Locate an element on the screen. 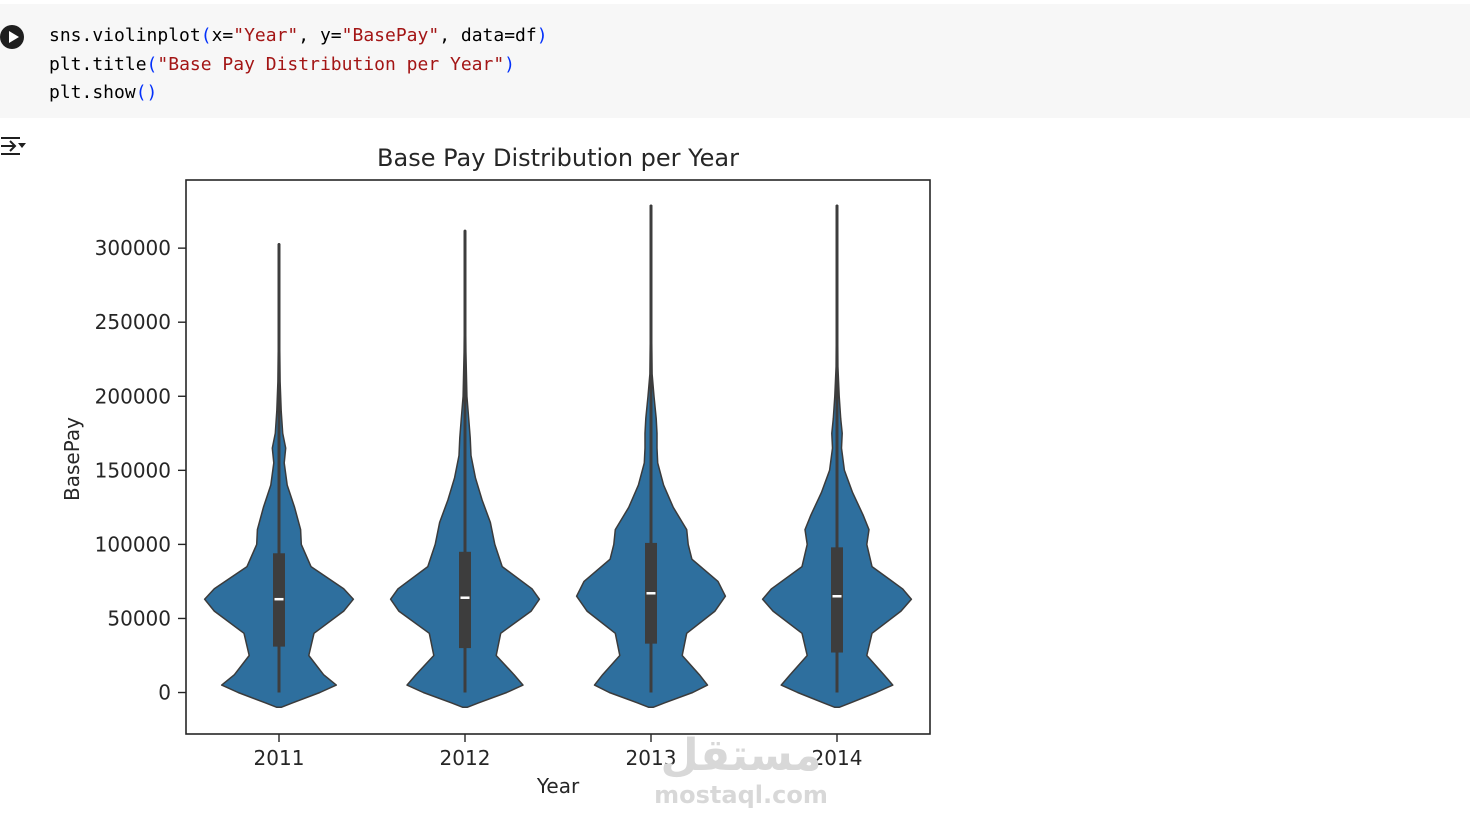 The width and height of the screenshot is (1470, 830). code-token: sns.violinplot is located at coordinates (125, 35).